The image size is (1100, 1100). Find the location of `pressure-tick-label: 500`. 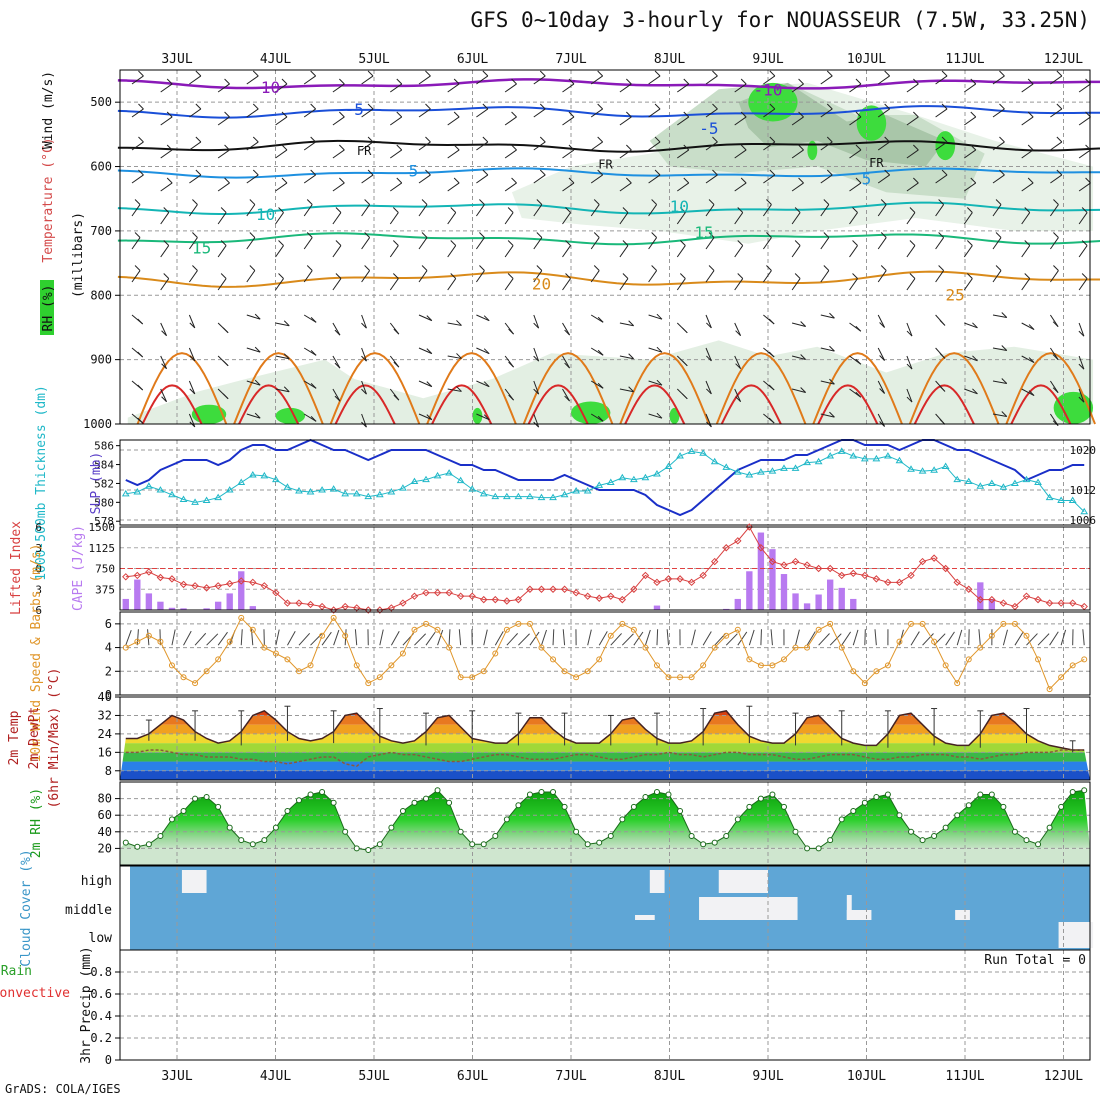

pressure-tick-label: 500 is located at coordinates (101, 102).